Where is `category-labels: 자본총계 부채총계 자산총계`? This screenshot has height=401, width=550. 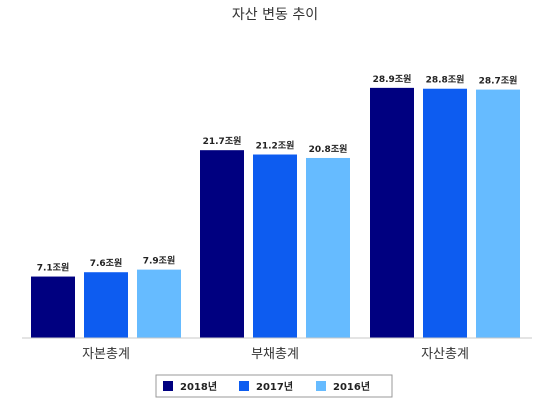
category-labels: 자본총계 부채총계 자산총계 is located at coordinates (275, 354).